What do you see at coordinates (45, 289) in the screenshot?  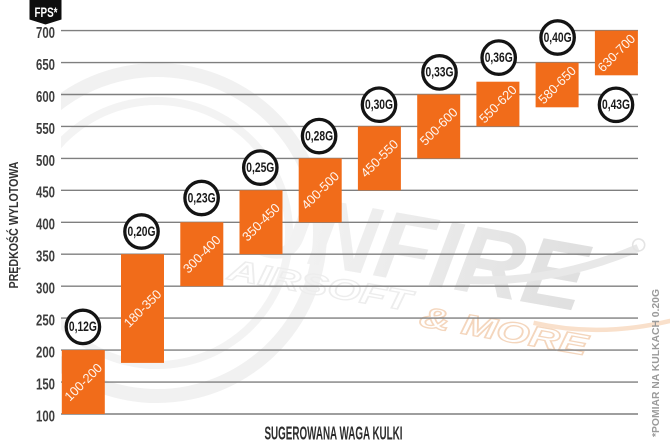 I see `svg-text: 300` at bounding box center [45, 289].